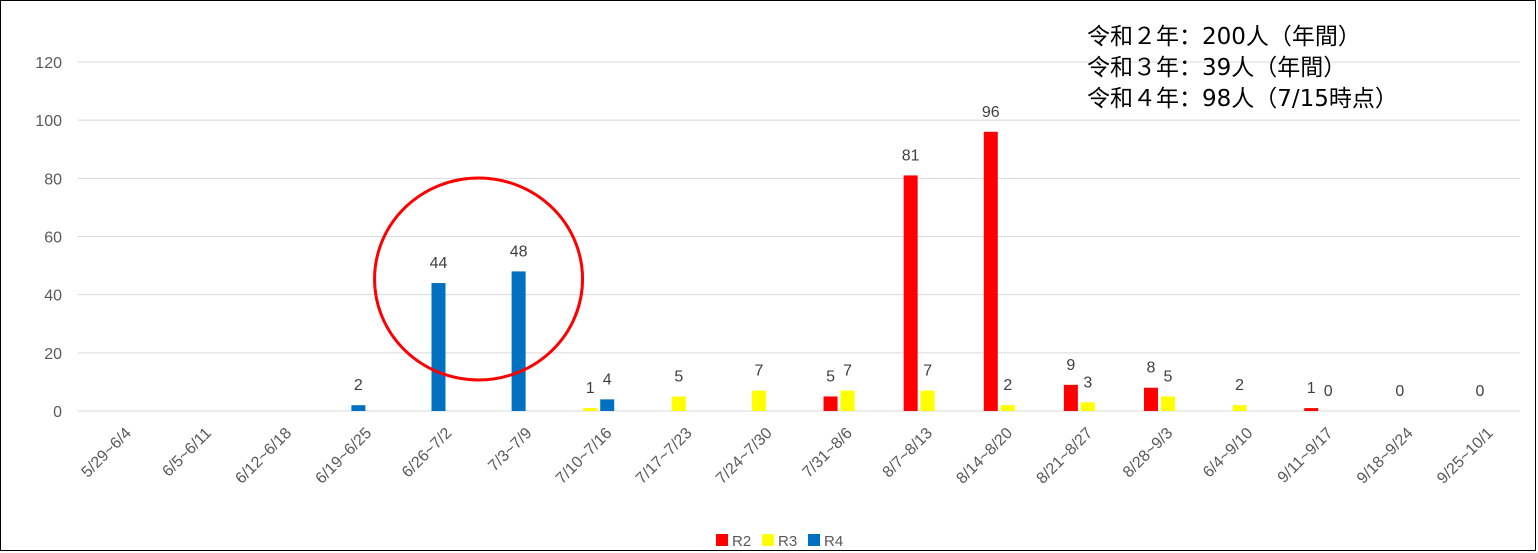 This screenshot has height=553, width=1538. I want to click on x-tick-label: 7/17~7/23, so click(664, 456).